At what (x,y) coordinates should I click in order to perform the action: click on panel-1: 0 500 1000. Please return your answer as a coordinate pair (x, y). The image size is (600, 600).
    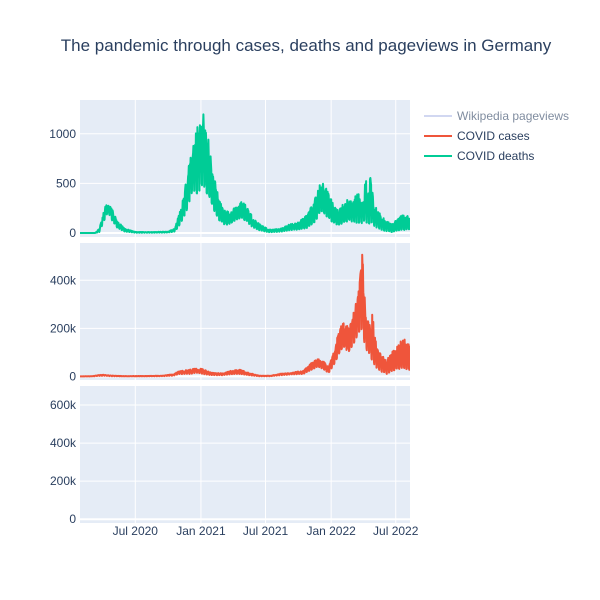
    Looking at the image, I should click on (229, 170).